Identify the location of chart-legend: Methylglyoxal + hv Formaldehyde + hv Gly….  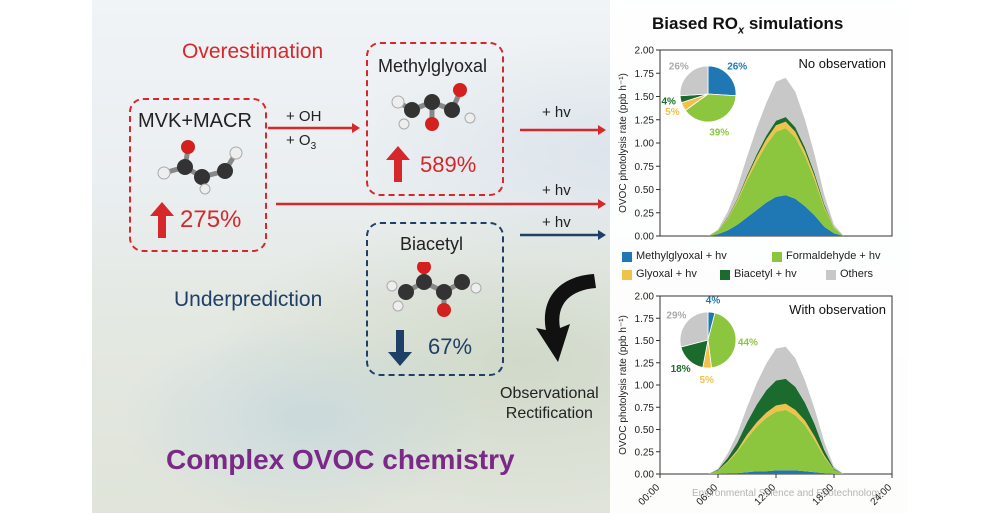
(763, 266).